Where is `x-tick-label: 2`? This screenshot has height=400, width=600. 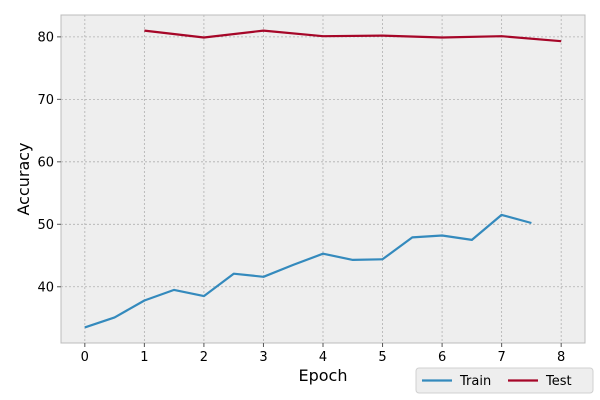
x-tick-label: 2 is located at coordinates (204, 357).